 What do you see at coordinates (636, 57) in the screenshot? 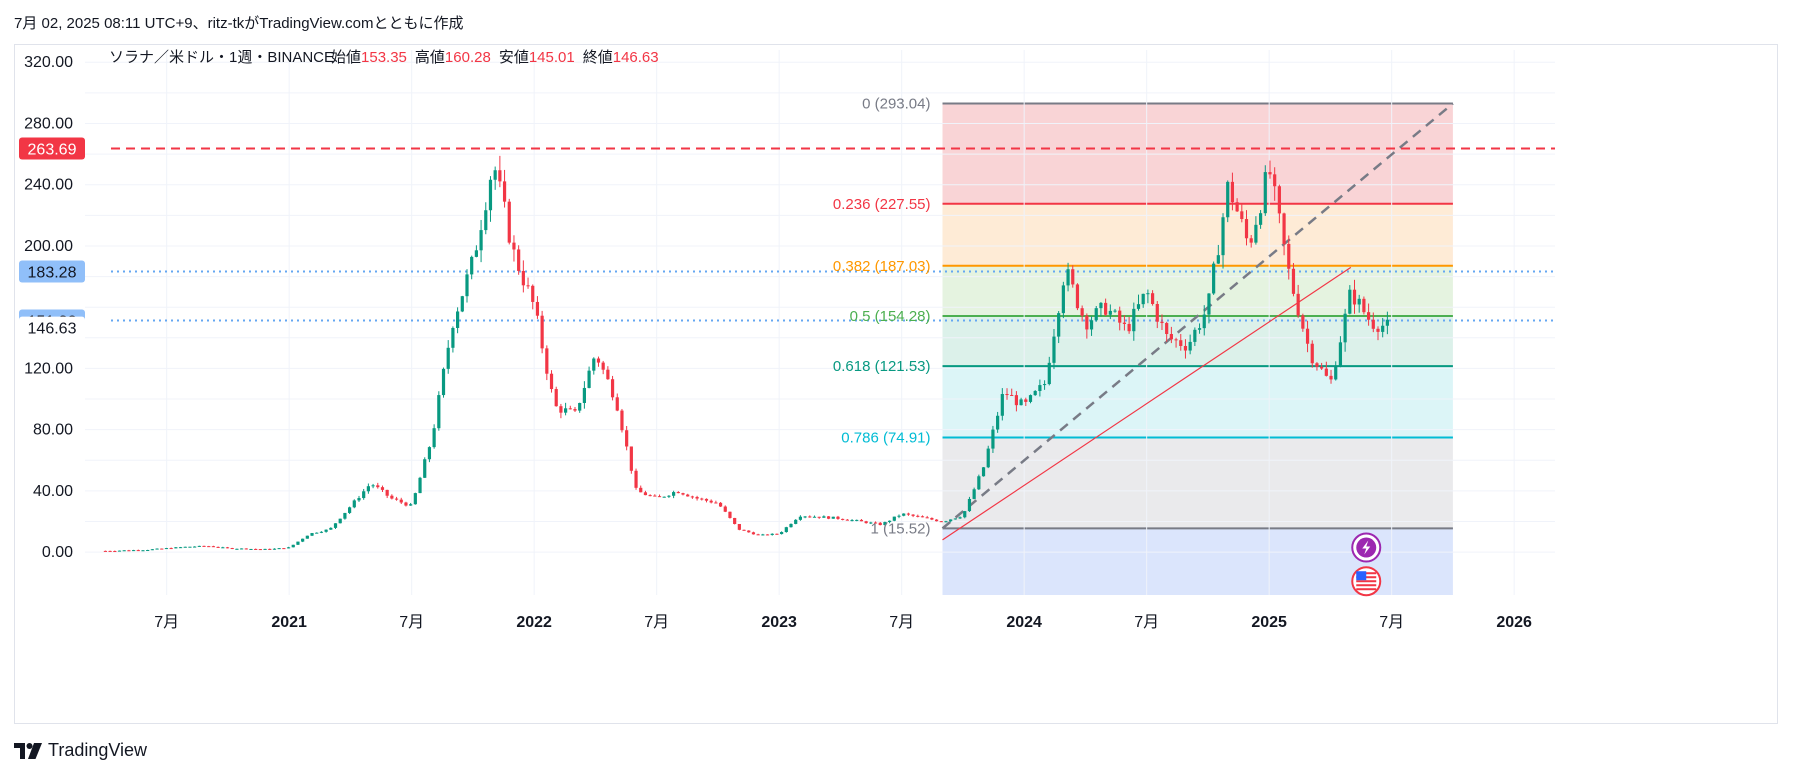
I see `close-value: 146.63` at bounding box center [636, 57].